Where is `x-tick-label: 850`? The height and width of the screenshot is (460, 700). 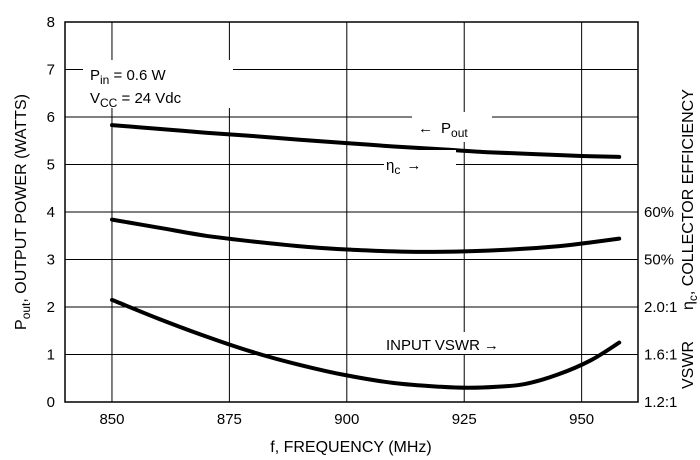
x-tick-label: 850 is located at coordinates (111, 419).